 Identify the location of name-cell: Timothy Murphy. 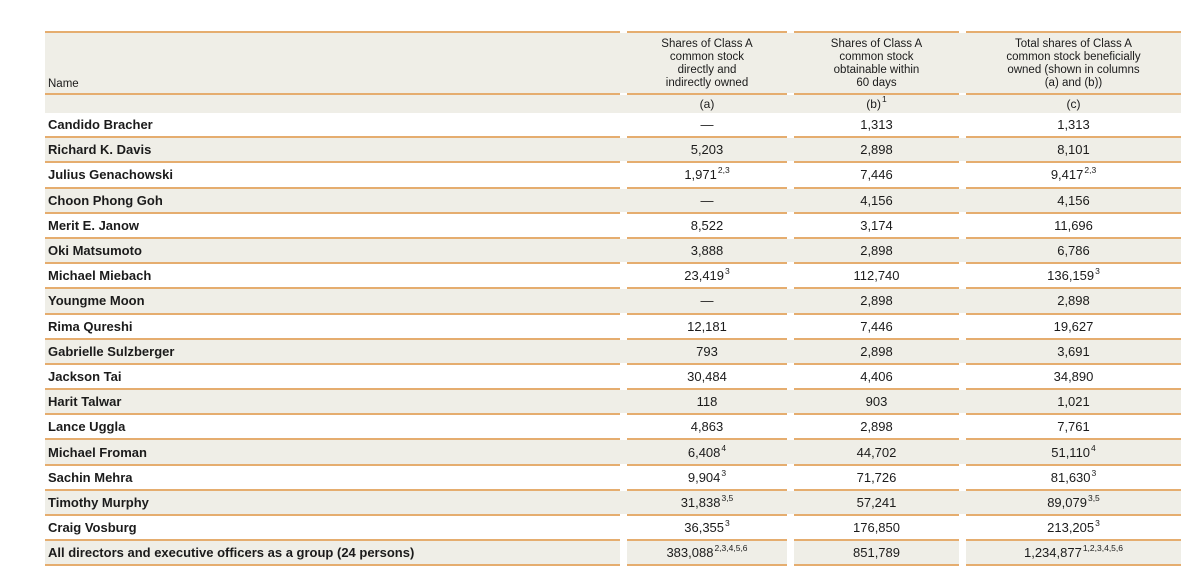
(332, 503).